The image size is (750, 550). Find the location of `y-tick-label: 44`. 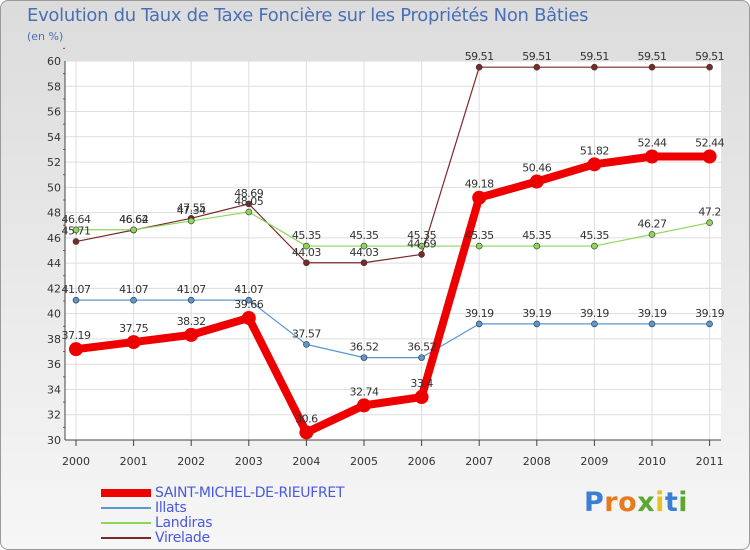

y-tick-label: 44 is located at coordinates (54, 263).